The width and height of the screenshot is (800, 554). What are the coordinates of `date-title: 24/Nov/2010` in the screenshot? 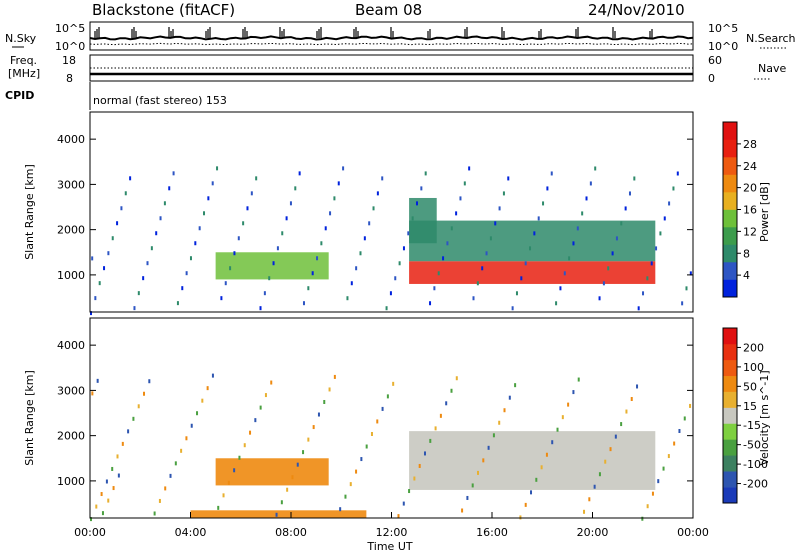 It's located at (636, 10).